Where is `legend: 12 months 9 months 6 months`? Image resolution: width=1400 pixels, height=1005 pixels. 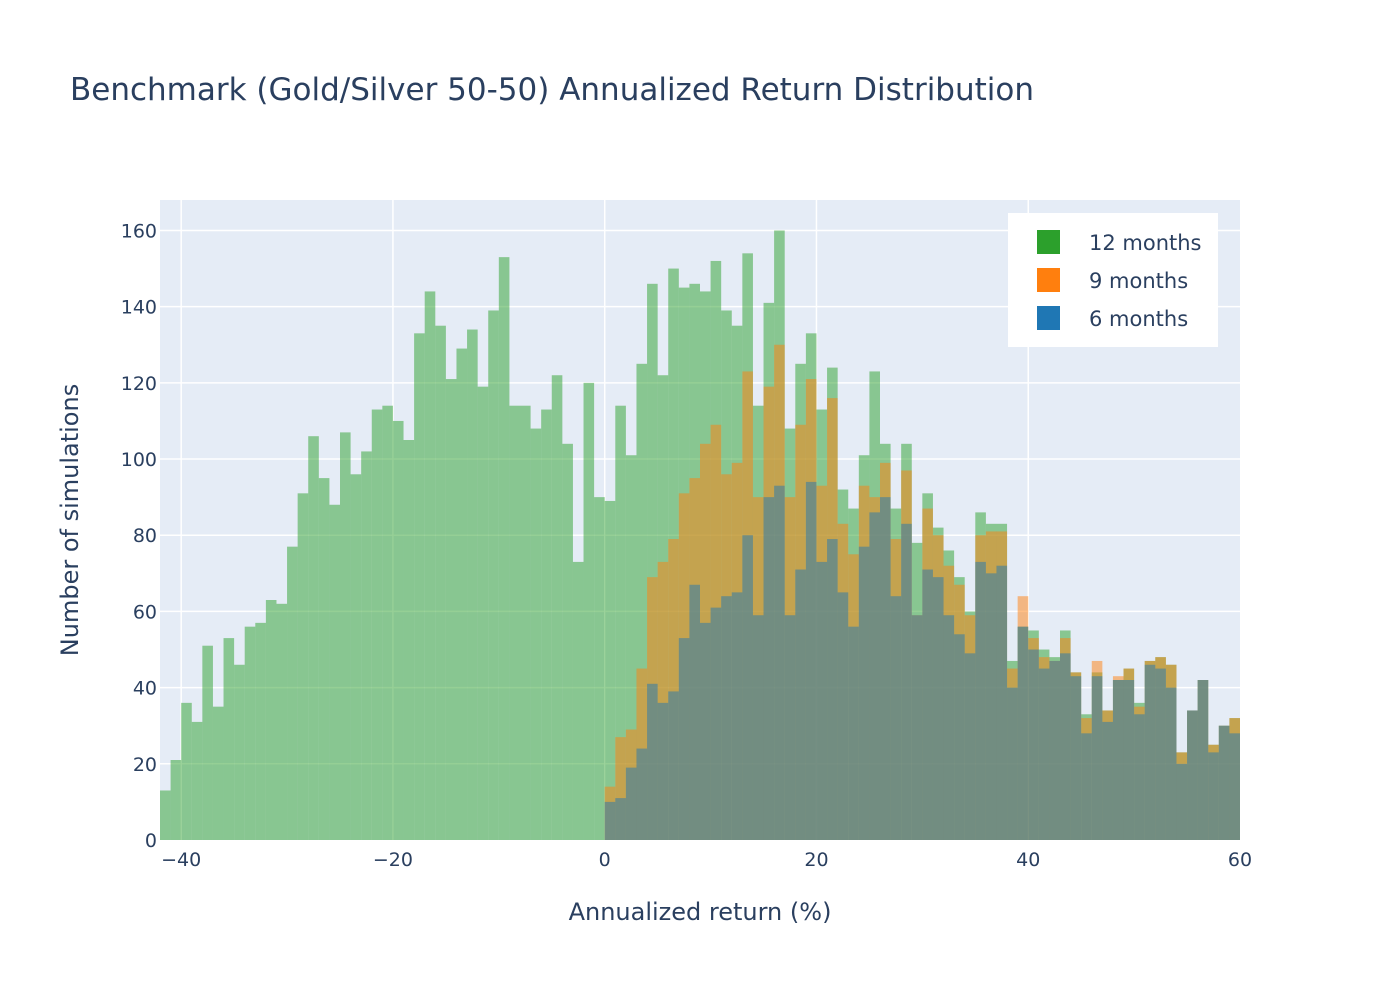
legend: 12 months 9 months 6 months is located at coordinates (1113, 280).